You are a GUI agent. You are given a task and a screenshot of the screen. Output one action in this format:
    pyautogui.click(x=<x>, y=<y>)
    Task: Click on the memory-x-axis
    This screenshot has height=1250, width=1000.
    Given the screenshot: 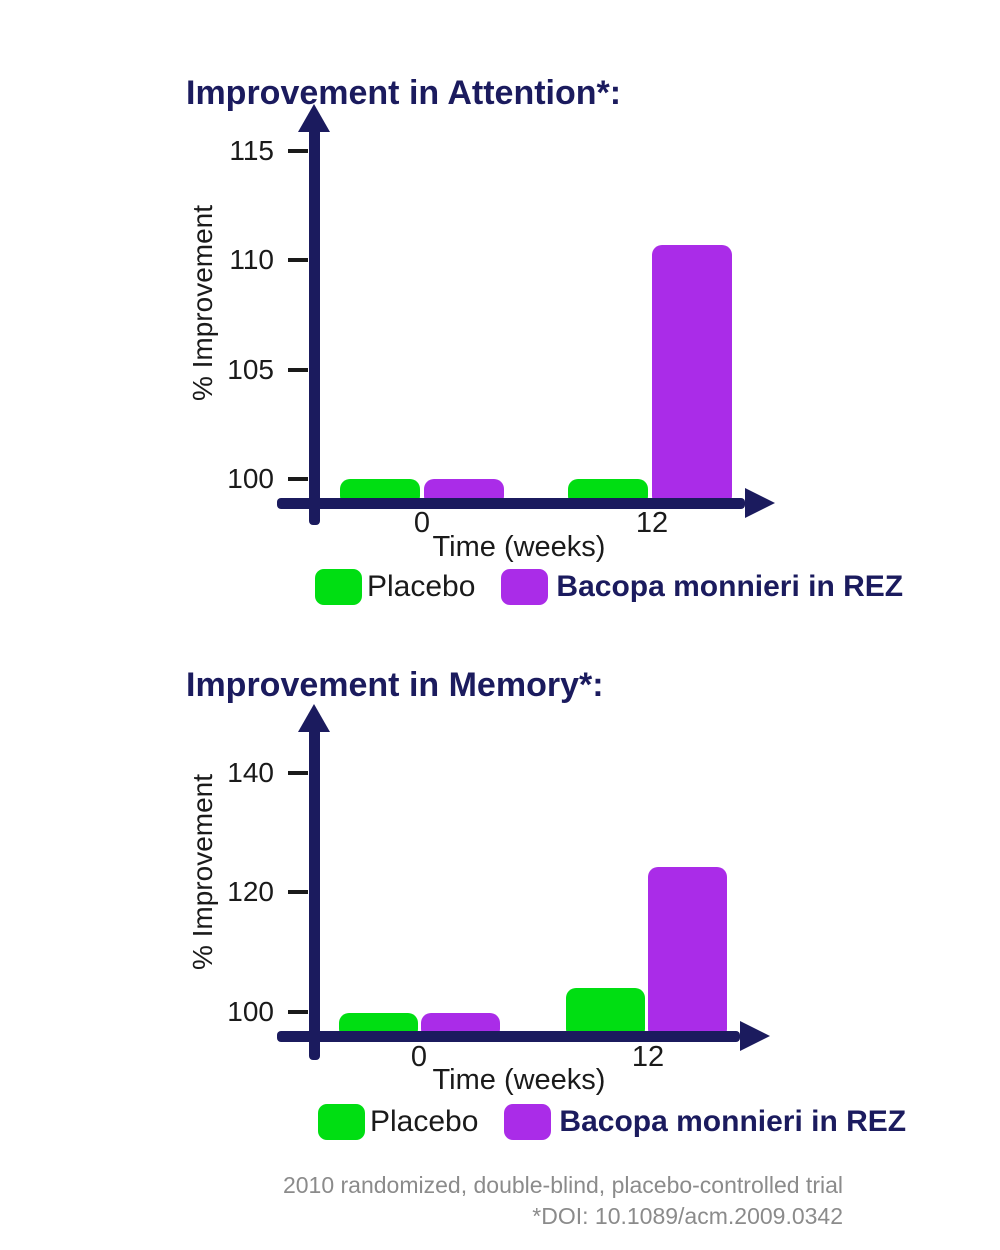 What is the action you would take?
    pyautogui.click(x=508, y=1036)
    